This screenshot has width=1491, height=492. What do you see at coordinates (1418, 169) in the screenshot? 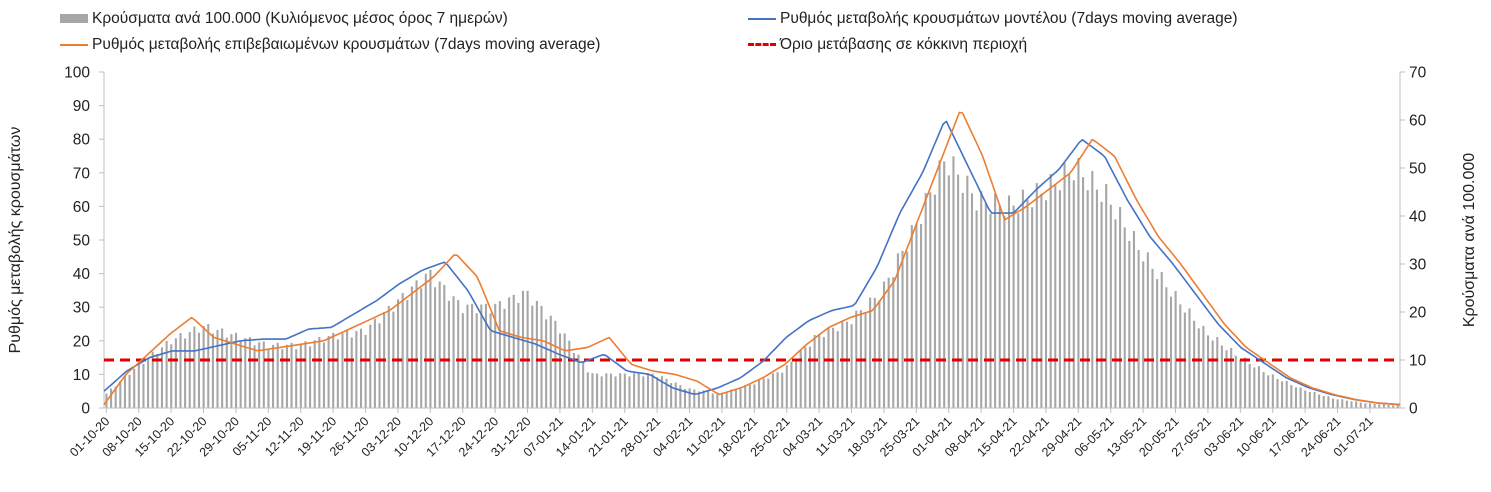
I see `y-right-tick-label: 50` at bounding box center [1418, 169].